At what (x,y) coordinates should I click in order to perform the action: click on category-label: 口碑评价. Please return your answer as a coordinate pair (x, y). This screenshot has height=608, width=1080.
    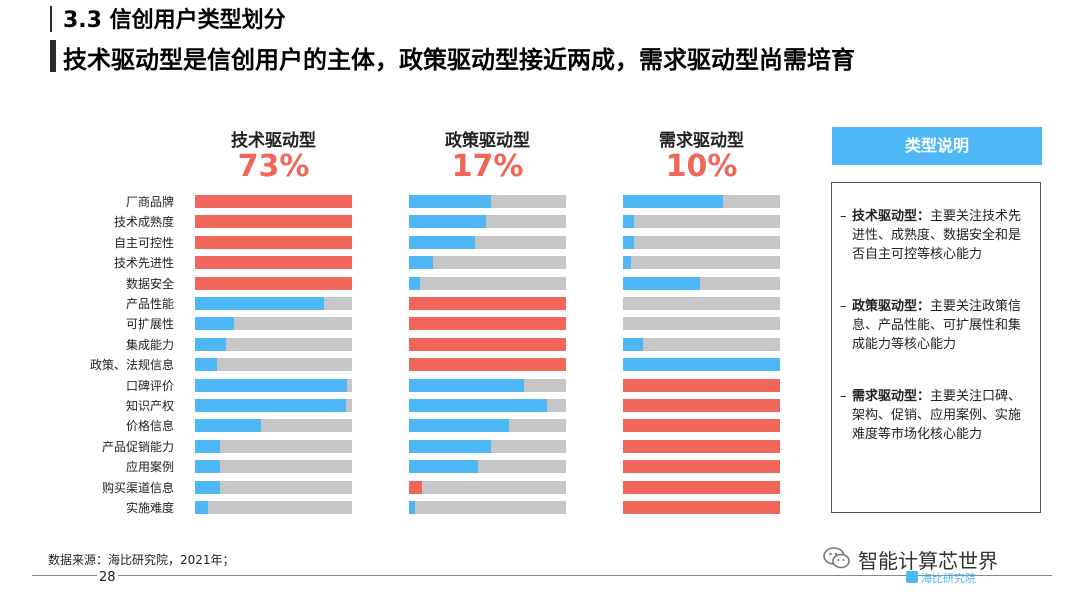
    Looking at the image, I should click on (149, 385).